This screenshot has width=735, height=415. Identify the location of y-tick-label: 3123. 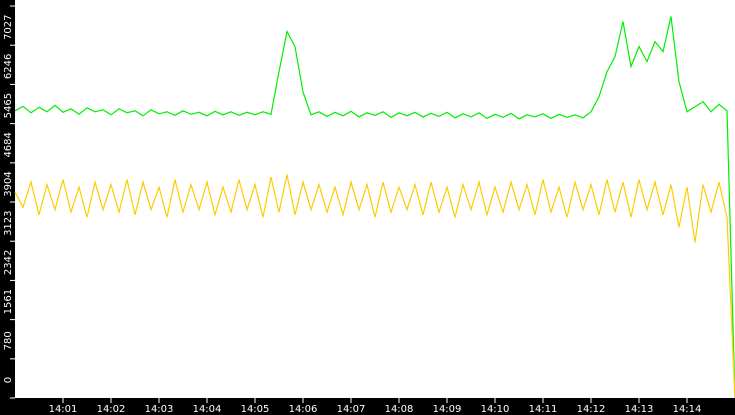
(8, 222).